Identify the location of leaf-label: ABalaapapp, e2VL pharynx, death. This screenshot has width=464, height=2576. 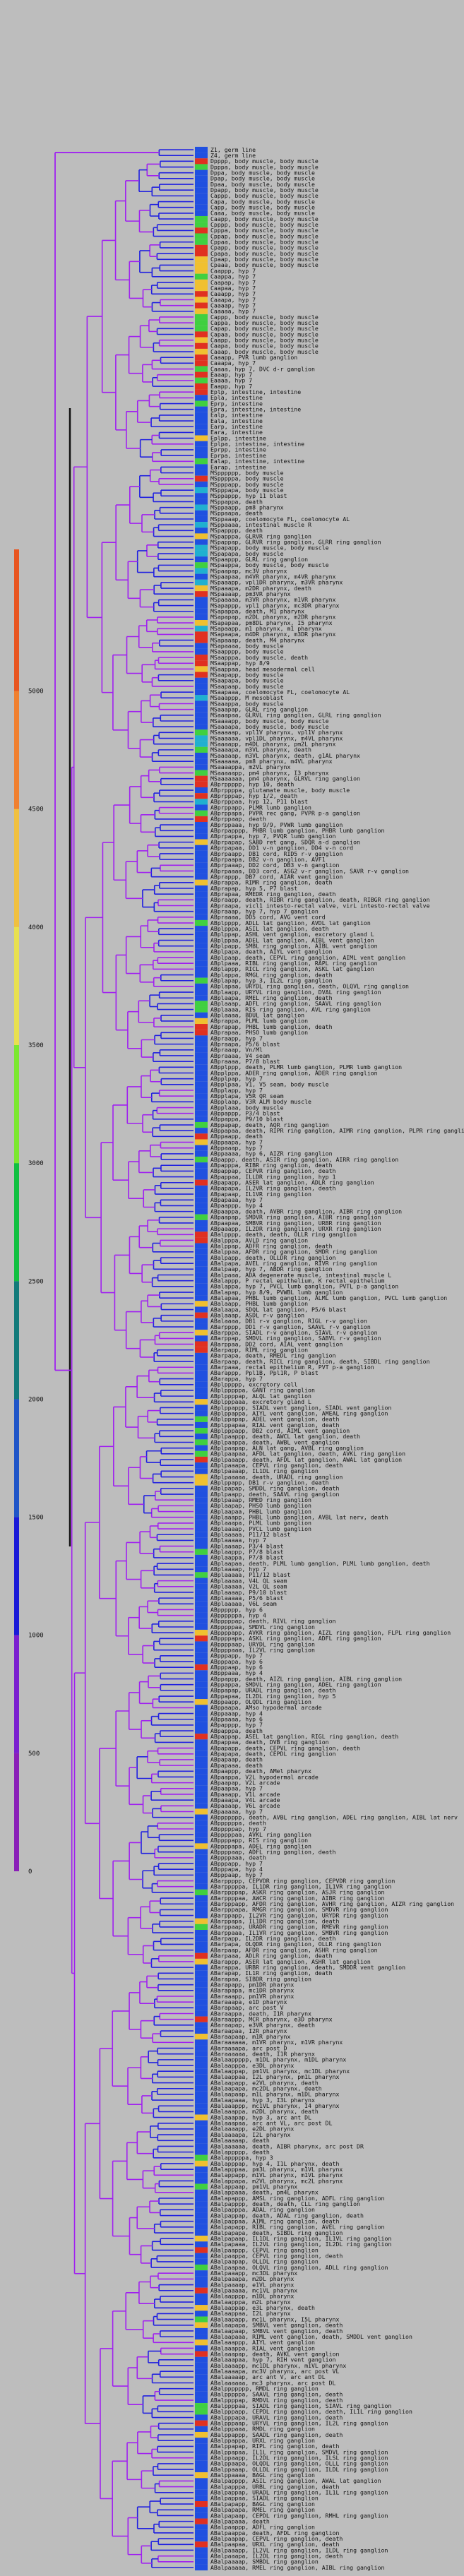
(264, 2082).